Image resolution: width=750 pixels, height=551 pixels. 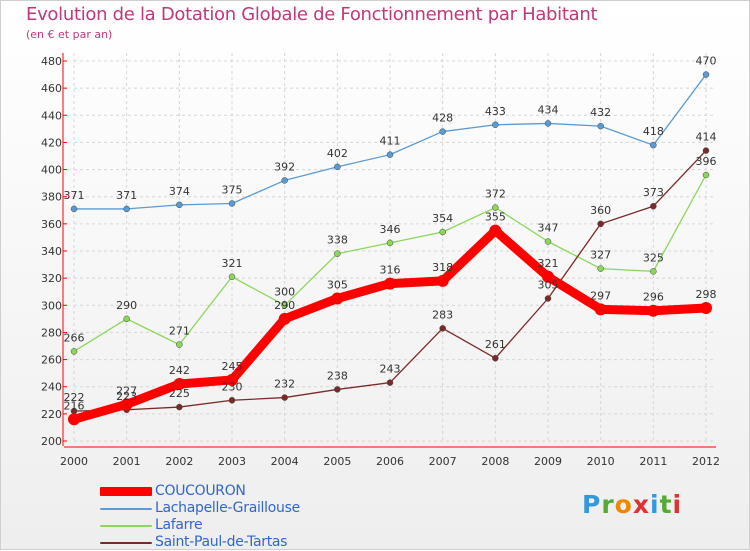 I want to click on data-label-lachapelle-graillouse: 374, so click(x=179, y=191).